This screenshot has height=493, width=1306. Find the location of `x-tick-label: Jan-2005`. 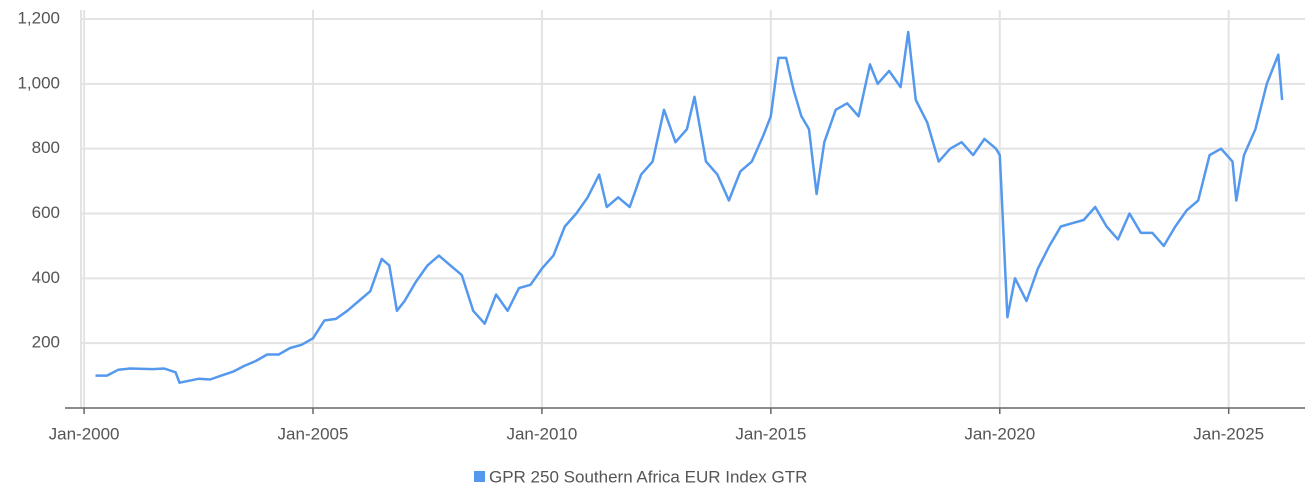

x-tick-label: Jan-2005 is located at coordinates (313, 433).